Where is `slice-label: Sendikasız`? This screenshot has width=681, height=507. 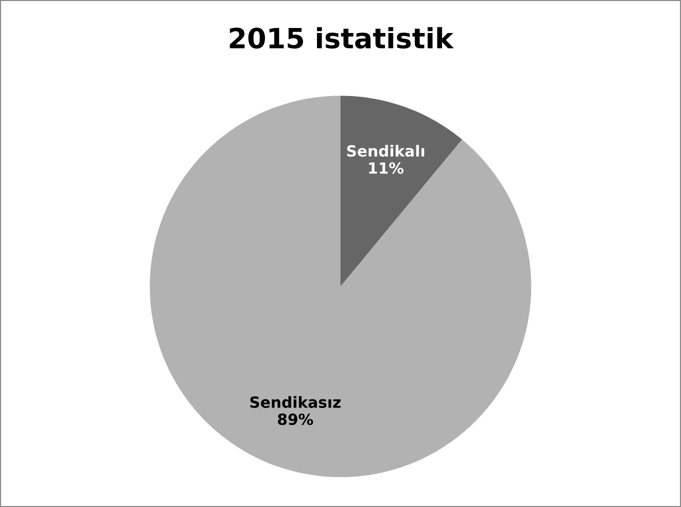
slice-label: Sendikasız is located at coordinates (295, 402).